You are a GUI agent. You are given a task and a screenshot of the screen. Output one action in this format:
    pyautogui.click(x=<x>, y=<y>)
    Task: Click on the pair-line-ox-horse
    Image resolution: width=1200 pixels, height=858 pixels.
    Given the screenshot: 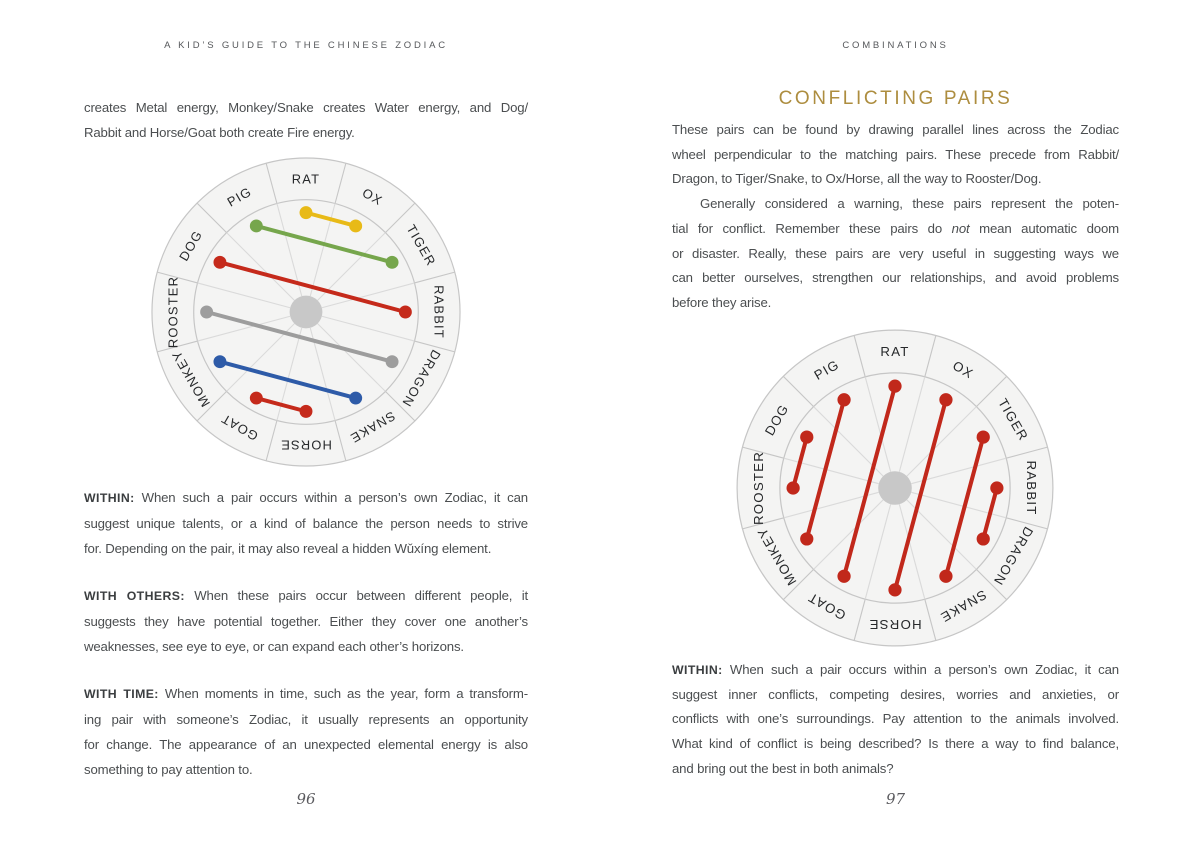 What is the action you would take?
    pyautogui.click(x=920, y=494)
    